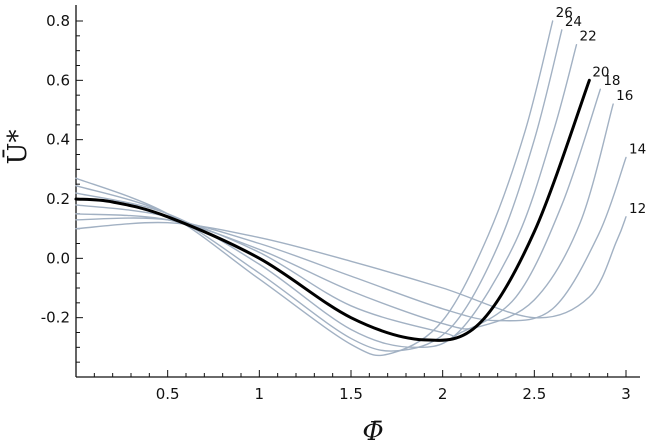 The width and height of the screenshot is (647, 446). I want to click on y-ticks: -0.2 0.0 0.2 0.4 0.6 0.8, so click(62, 195).